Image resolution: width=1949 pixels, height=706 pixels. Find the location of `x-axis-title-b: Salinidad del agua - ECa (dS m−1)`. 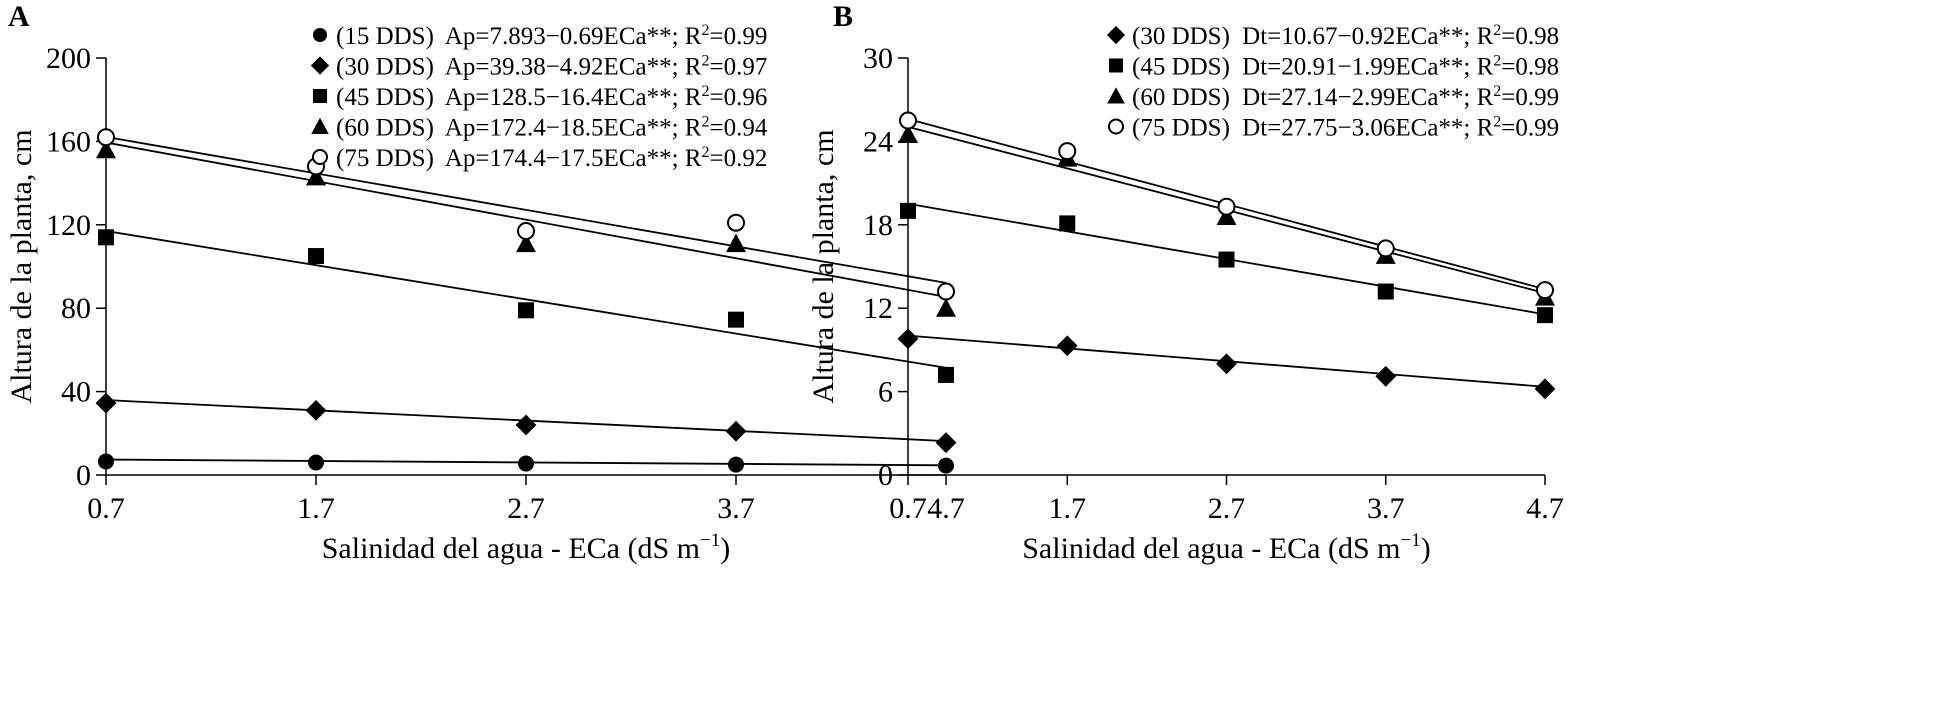

x-axis-title-b: Salinidad del agua - ECa (dS m−1) is located at coordinates (1226, 547).